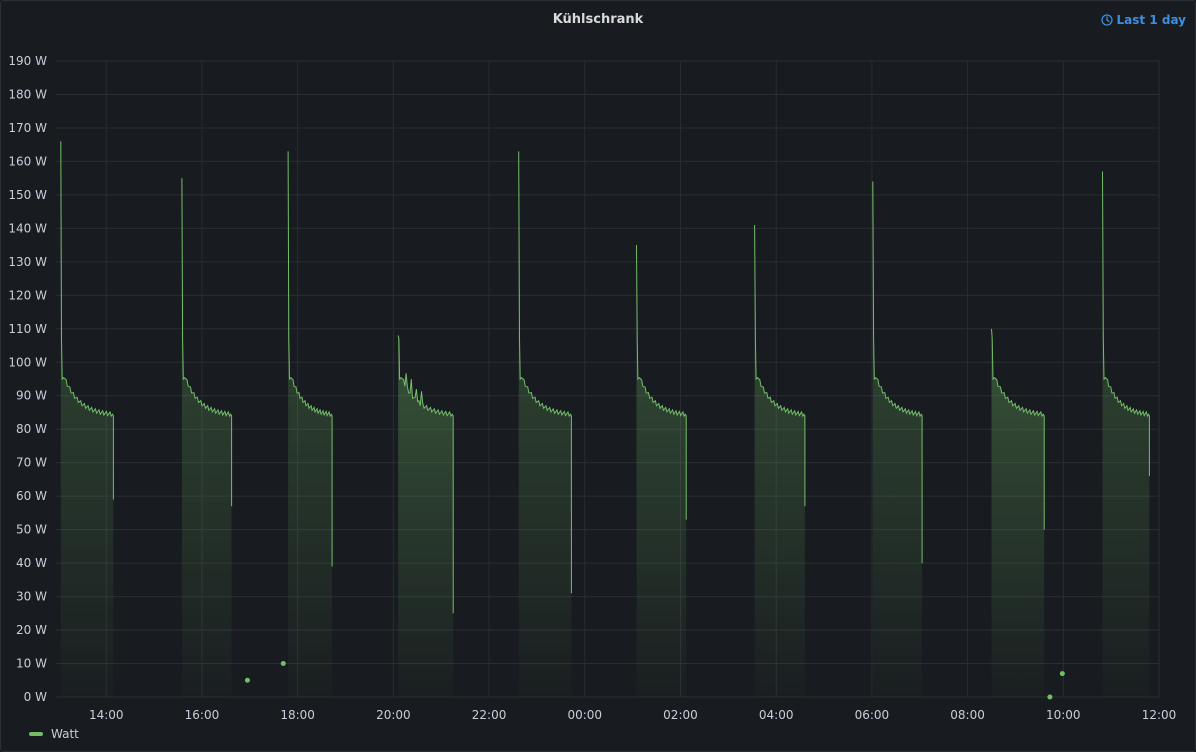 This screenshot has width=1196, height=752. What do you see at coordinates (27, 61) in the screenshot?
I see `y-tick-label: 190 W` at bounding box center [27, 61].